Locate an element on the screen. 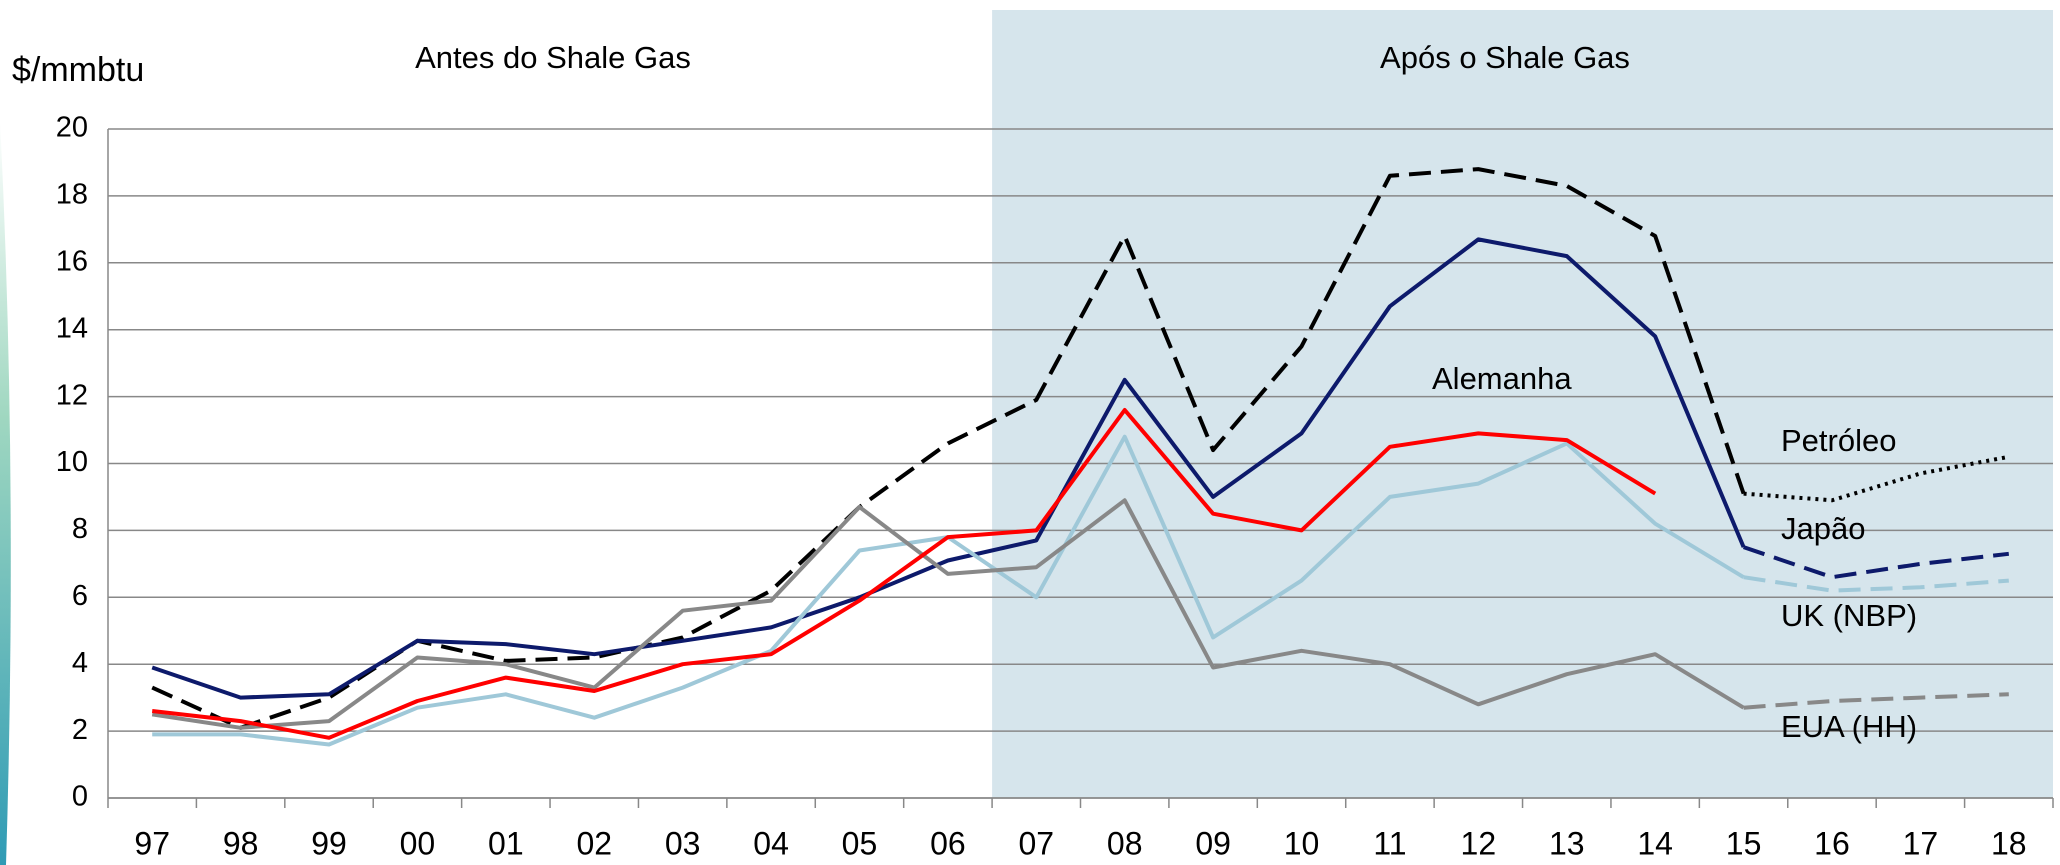 This screenshot has width=2060, height=865. x-tick-label: 06 is located at coordinates (948, 843).